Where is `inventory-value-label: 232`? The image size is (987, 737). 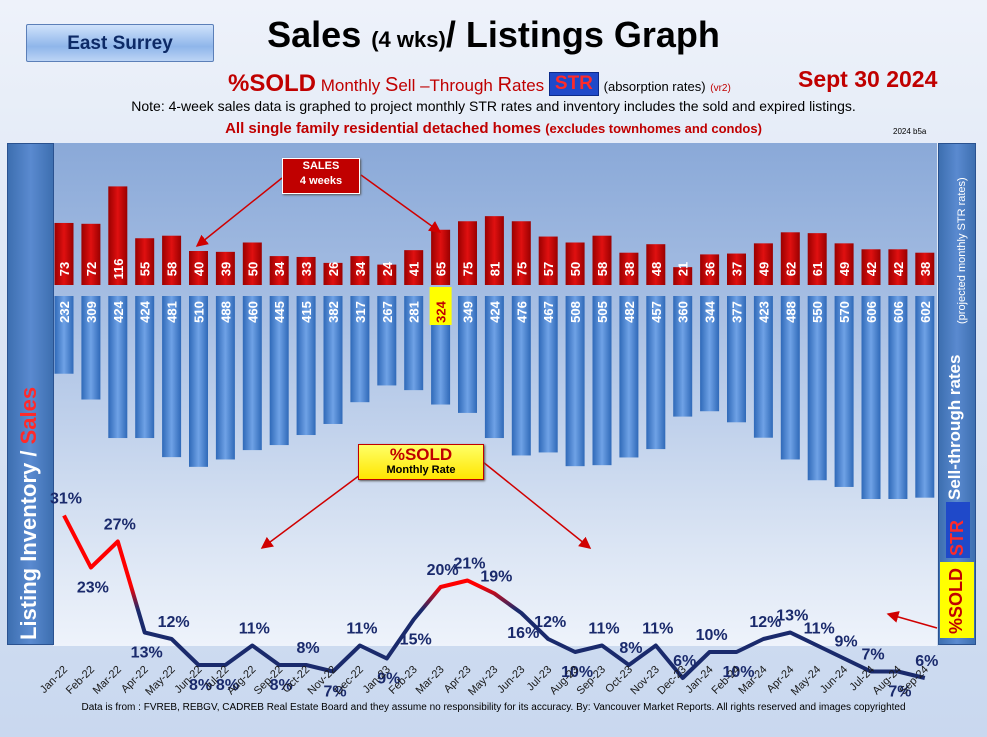 inventory-value-label: 232 is located at coordinates (64, 312).